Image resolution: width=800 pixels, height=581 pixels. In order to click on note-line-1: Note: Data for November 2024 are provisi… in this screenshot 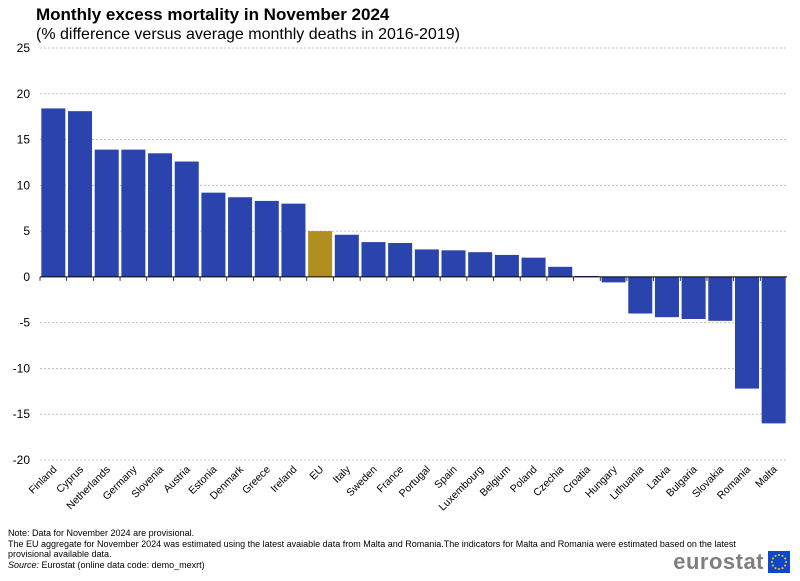, I will do `click(101, 533)`.